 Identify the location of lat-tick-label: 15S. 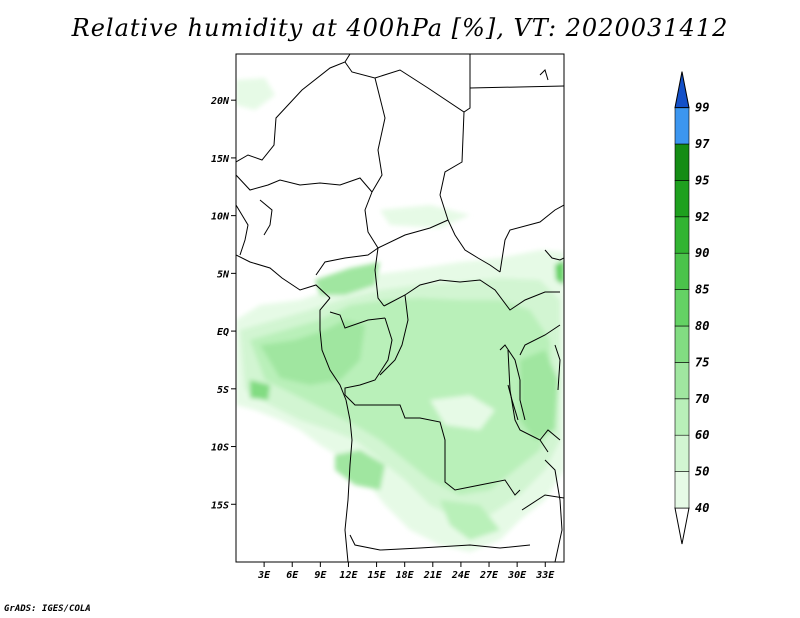
(220, 505).